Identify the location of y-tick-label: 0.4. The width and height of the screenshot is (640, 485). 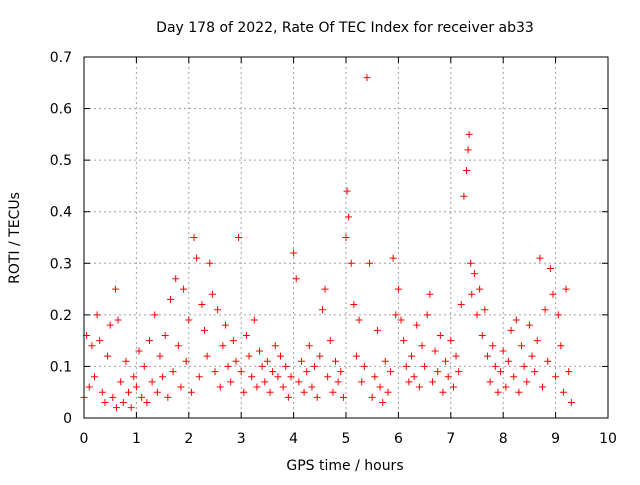
(61, 213).